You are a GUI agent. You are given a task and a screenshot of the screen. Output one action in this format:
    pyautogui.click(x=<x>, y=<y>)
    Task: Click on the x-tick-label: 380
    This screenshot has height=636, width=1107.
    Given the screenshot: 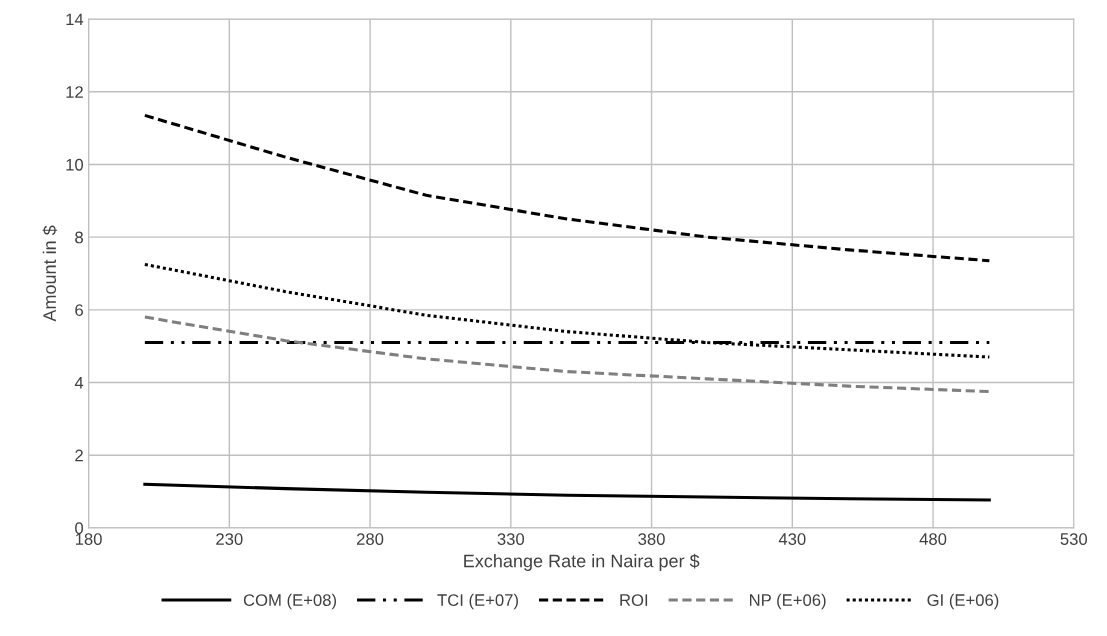 What is the action you would take?
    pyautogui.click(x=651, y=539)
    